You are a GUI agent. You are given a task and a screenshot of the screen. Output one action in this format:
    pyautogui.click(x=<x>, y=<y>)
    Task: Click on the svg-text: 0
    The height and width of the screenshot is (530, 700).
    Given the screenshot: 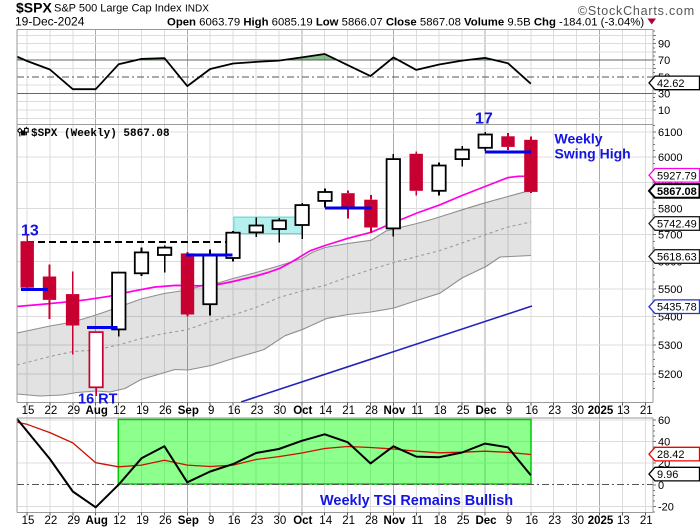 What is the action you would take?
    pyautogui.click(x=661, y=486)
    